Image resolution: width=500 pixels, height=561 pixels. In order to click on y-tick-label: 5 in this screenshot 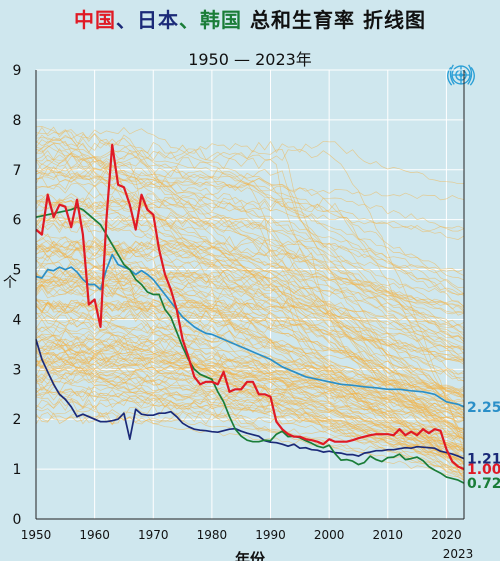, I will do `click(17, 271)`.